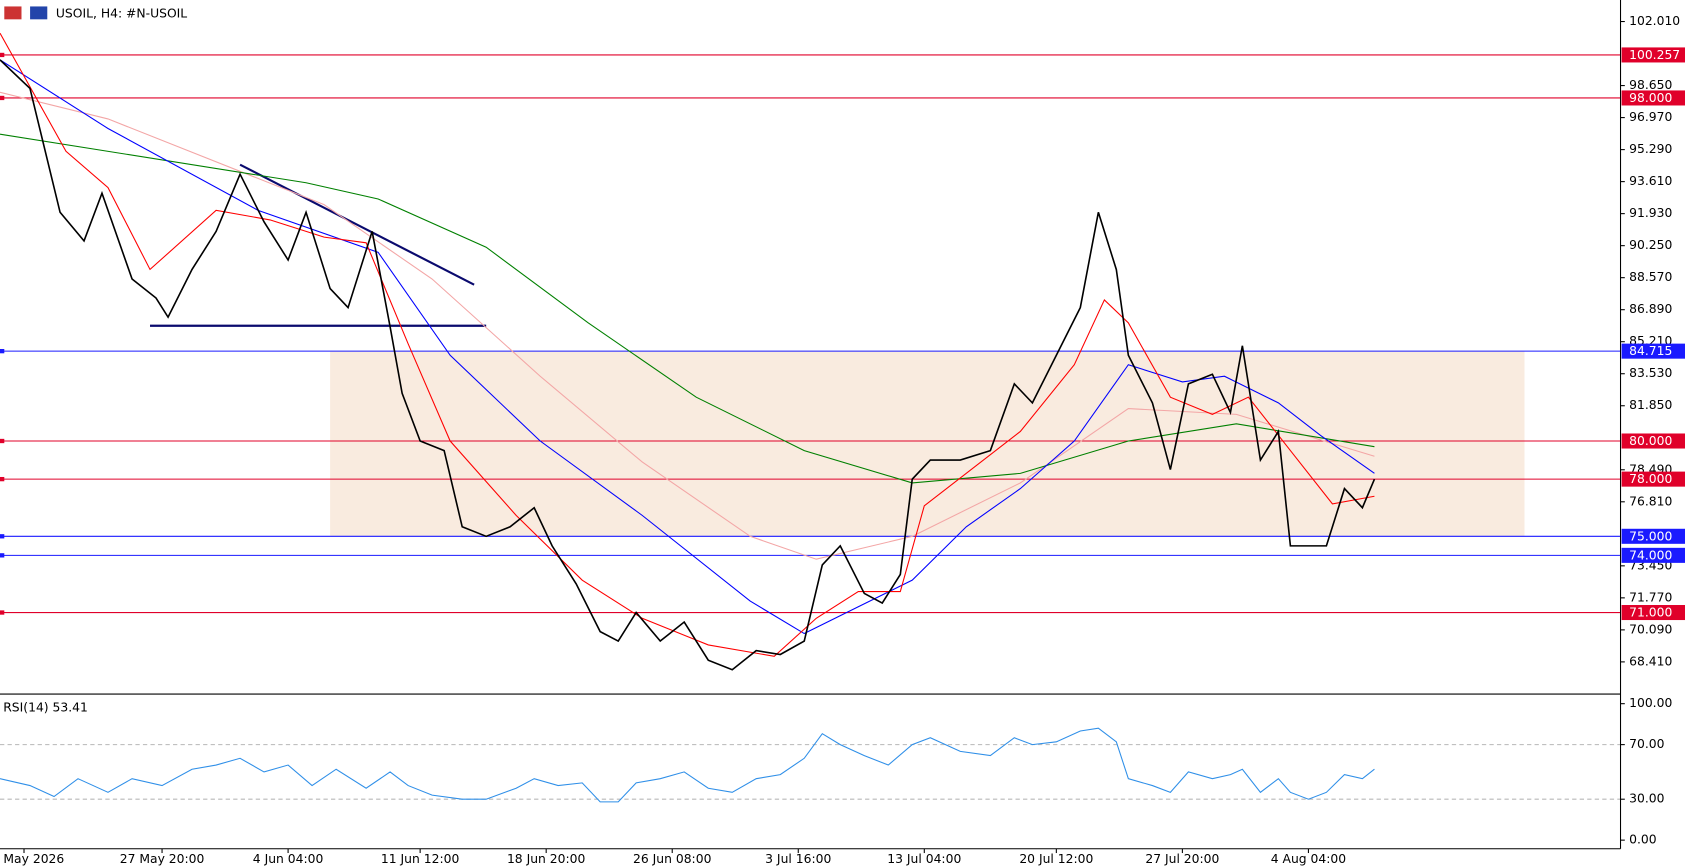  I want to click on symbol-icon, so click(13, 13).